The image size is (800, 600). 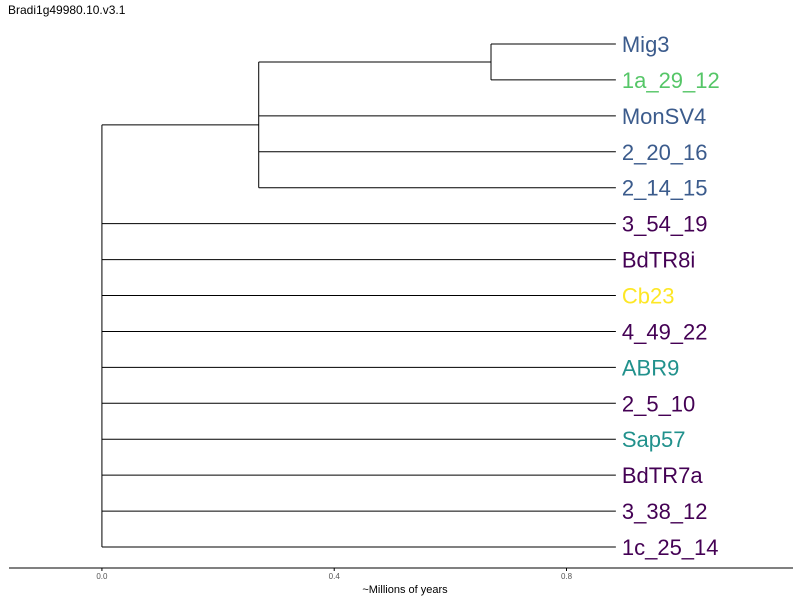 I want to click on x-axis-ticks: 0.0 0.4 0.8, so click(x=334, y=574).